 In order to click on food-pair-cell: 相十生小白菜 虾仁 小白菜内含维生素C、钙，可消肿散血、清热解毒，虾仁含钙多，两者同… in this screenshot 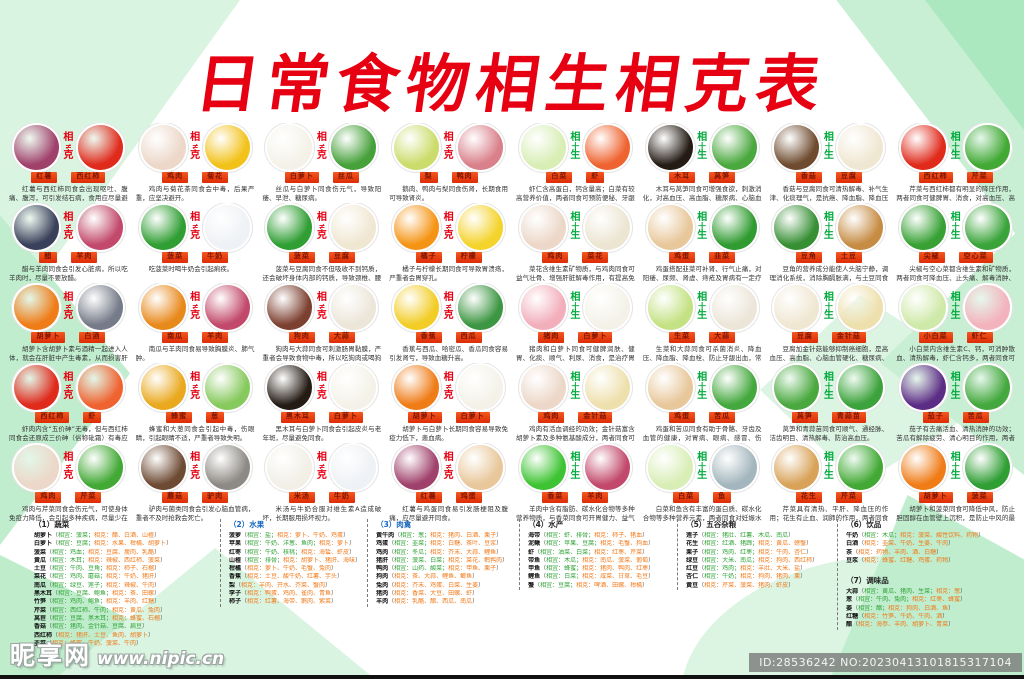, I will do `click(955, 323)`.